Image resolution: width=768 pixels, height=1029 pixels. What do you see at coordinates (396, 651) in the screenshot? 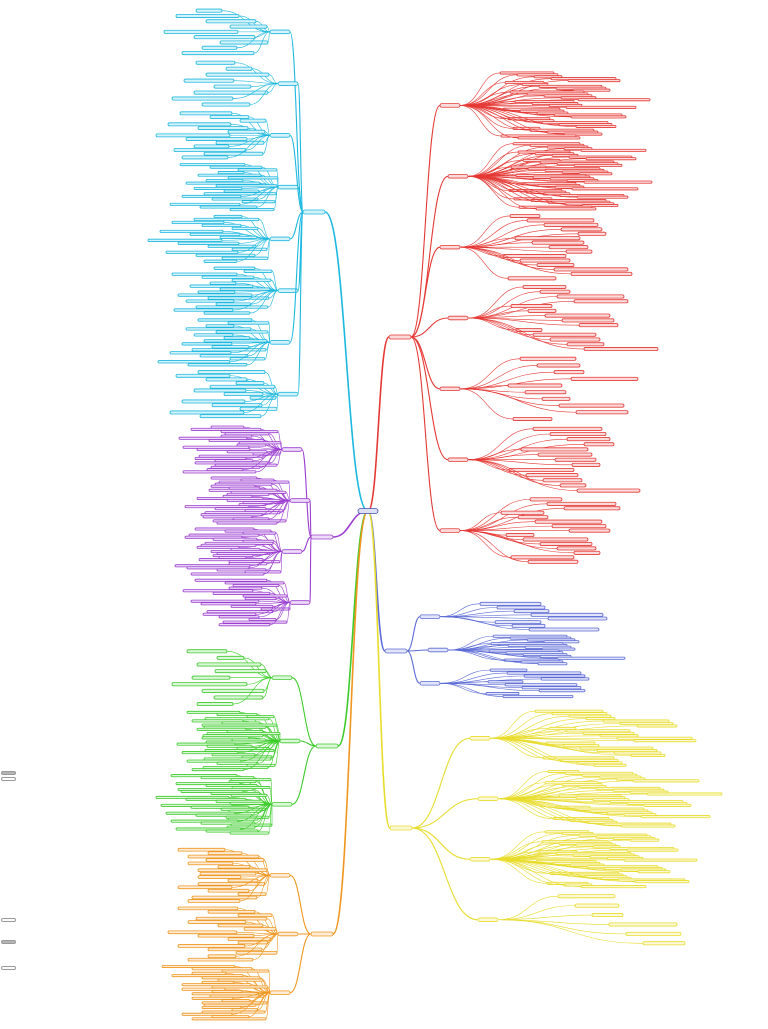
I see `branch-blue` at bounding box center [396, 651].